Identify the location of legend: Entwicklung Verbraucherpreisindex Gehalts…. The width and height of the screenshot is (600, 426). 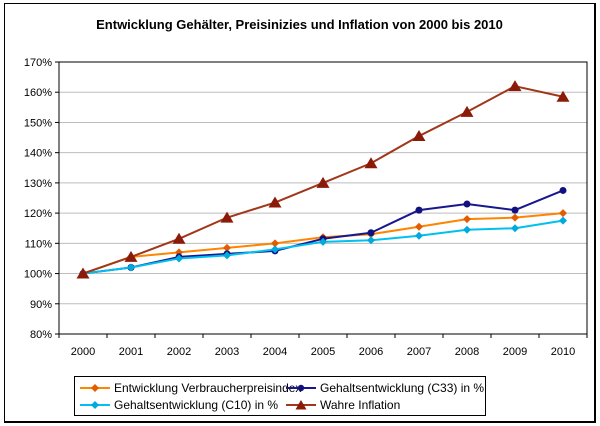
(280, 396).